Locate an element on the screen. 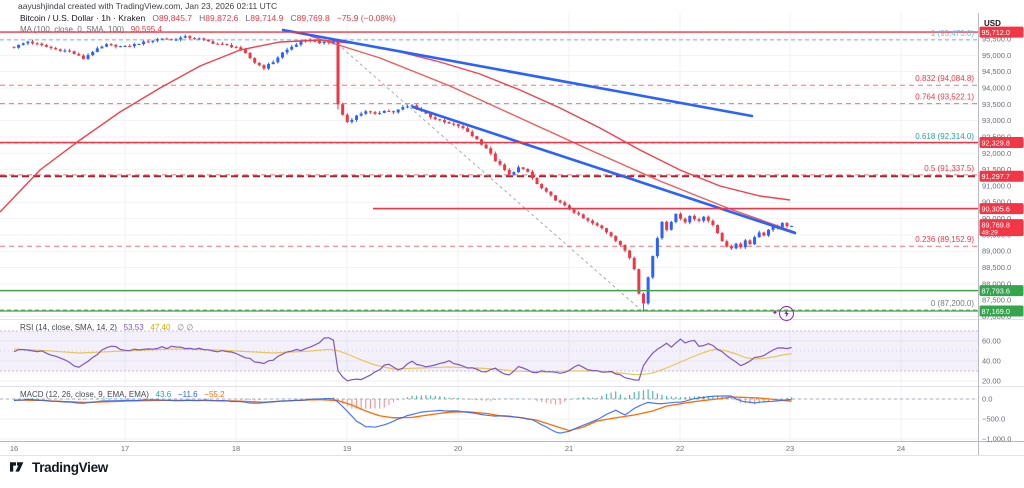 The width and height of the screenshot is (1024, 488). svg-text: 94,500.0 is located at coordinates (996, 71).